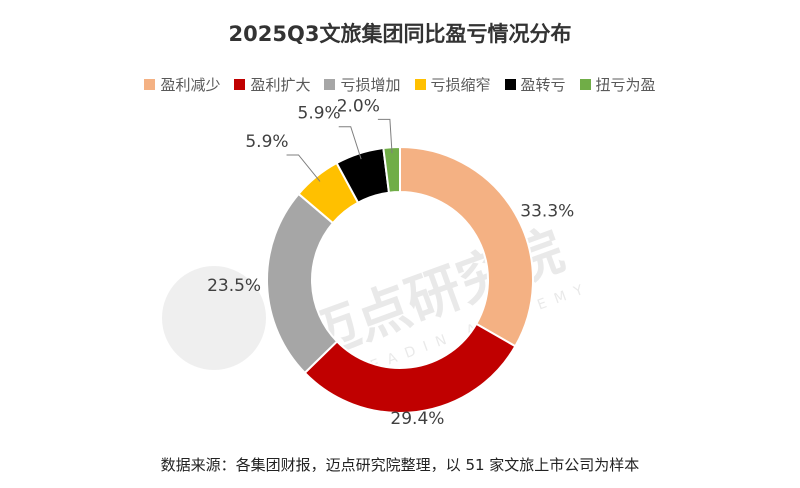 The image size is (800, 488). What do you see at coordinates (358, 106) in the screenshot?
I see `data-label: 2.0%` at bounding box center [358, 106].